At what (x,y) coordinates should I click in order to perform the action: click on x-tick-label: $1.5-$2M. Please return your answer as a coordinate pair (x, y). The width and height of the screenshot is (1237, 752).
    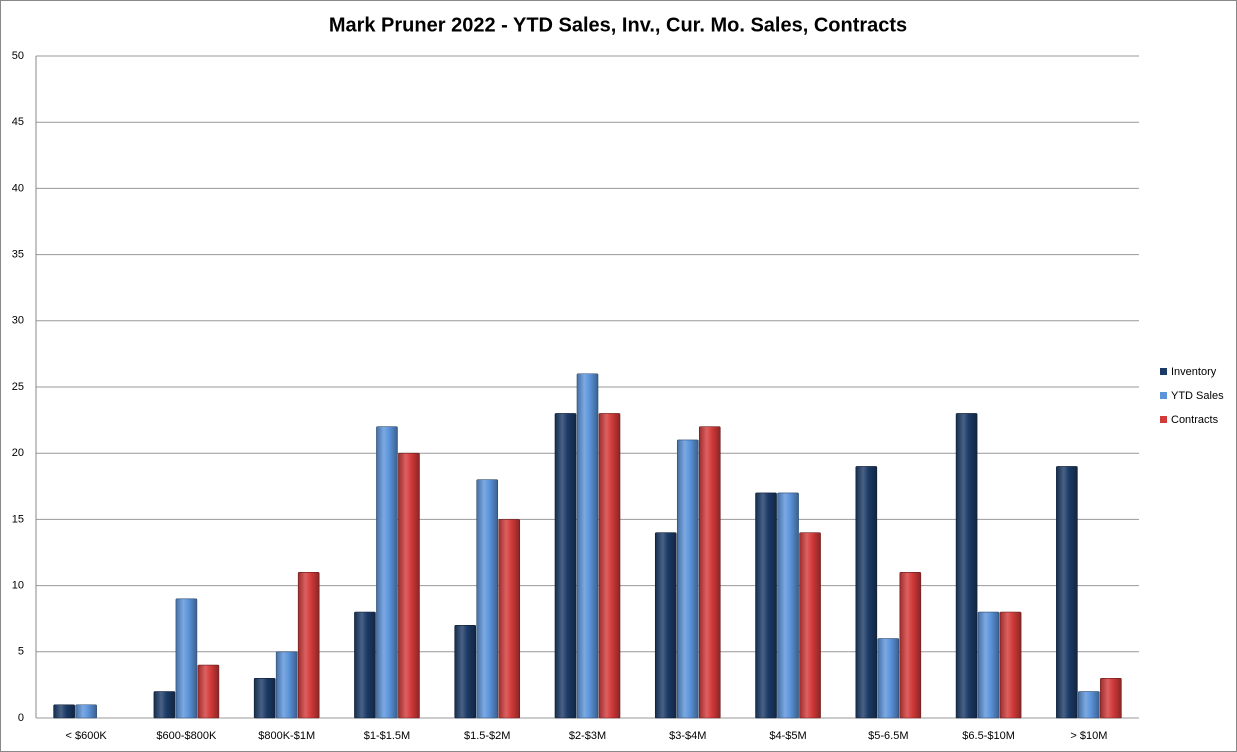
    Looking at the image, I should click on (487, 736).